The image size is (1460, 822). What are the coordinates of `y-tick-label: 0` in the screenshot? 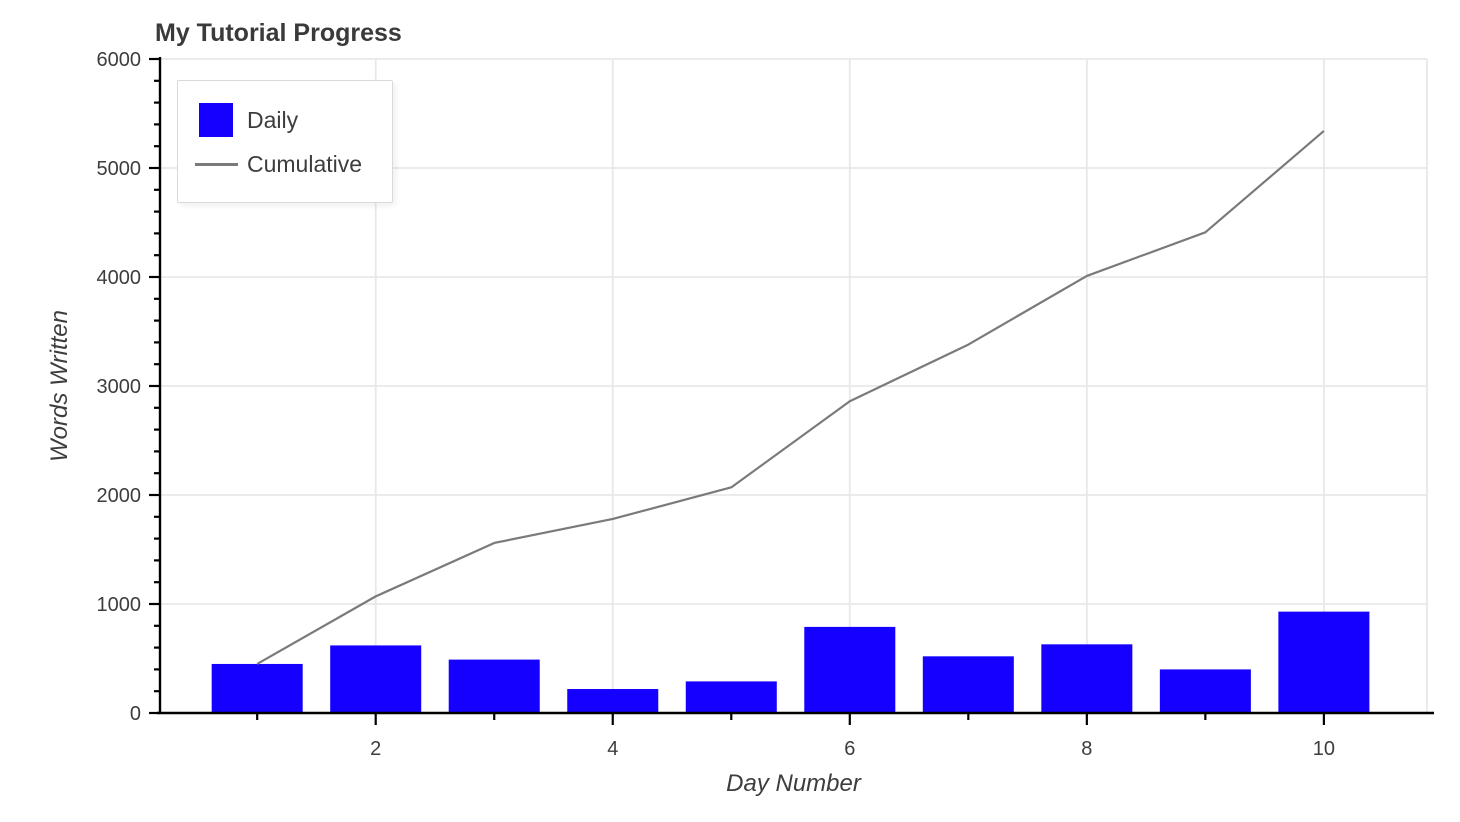 It's located at (135, 714).